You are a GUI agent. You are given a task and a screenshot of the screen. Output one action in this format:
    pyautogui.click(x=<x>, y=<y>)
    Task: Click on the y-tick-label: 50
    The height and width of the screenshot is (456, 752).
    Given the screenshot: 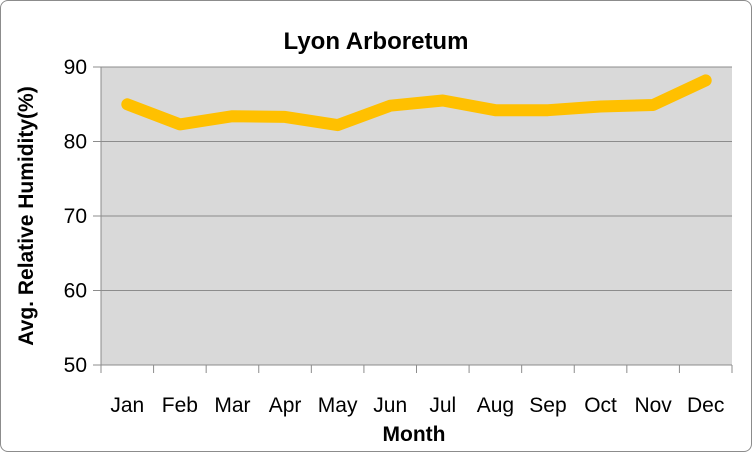 What is the action you would take?
    pyautogui.click(x=75, y=365)
    